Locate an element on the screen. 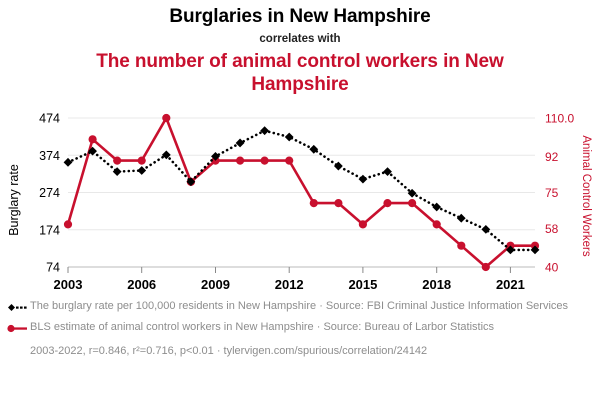 This screenshot has width=600, height=414. red-solid-circle-marker-icon is located at coordinates (17, 328).